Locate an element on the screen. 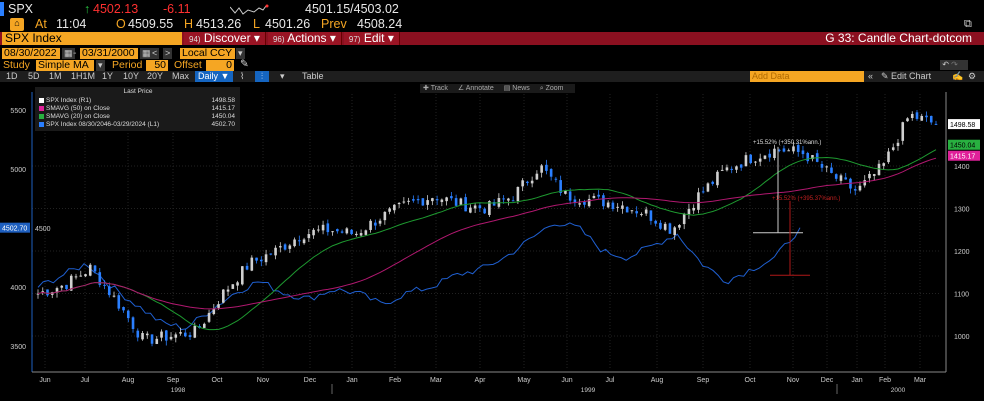  month-label: Mar is located at coordinates (920, 380).